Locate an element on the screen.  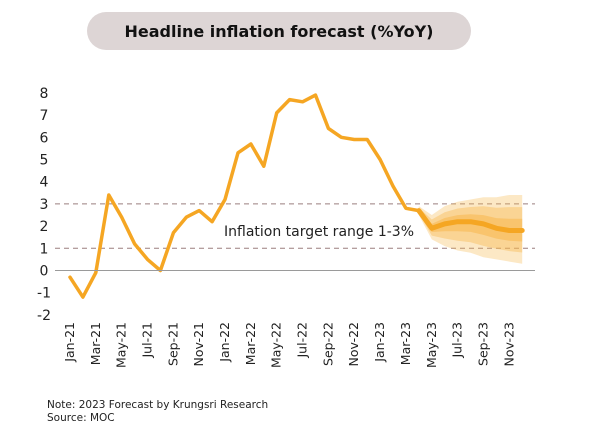
y-tick-label: 8 is located at coordinates (44, 94).